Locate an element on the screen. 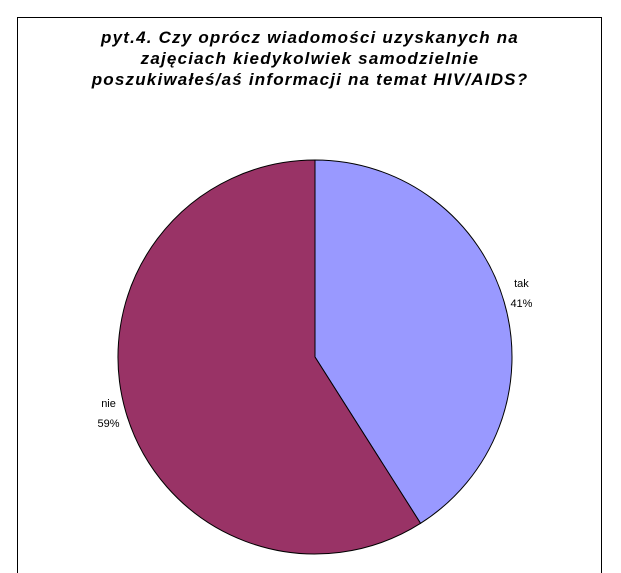 The image size is (621, 573). slice-value-label: 41% is located at coordinates (521, 304).